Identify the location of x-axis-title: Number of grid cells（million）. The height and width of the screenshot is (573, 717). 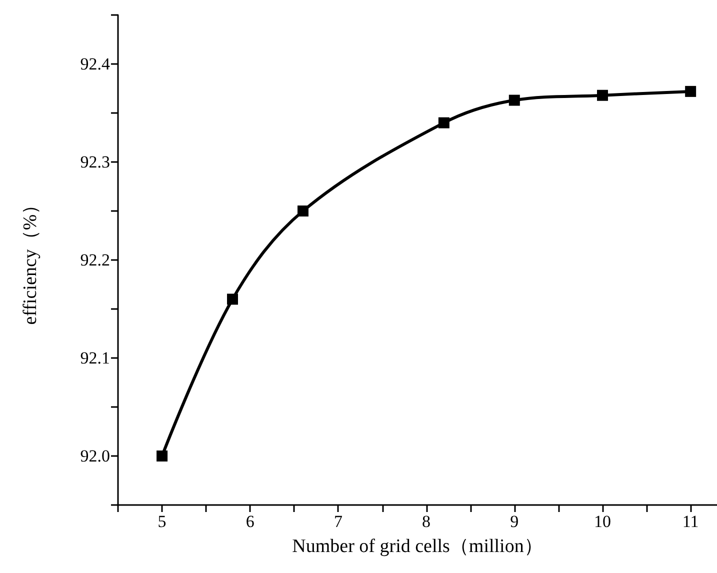
(417, 546).